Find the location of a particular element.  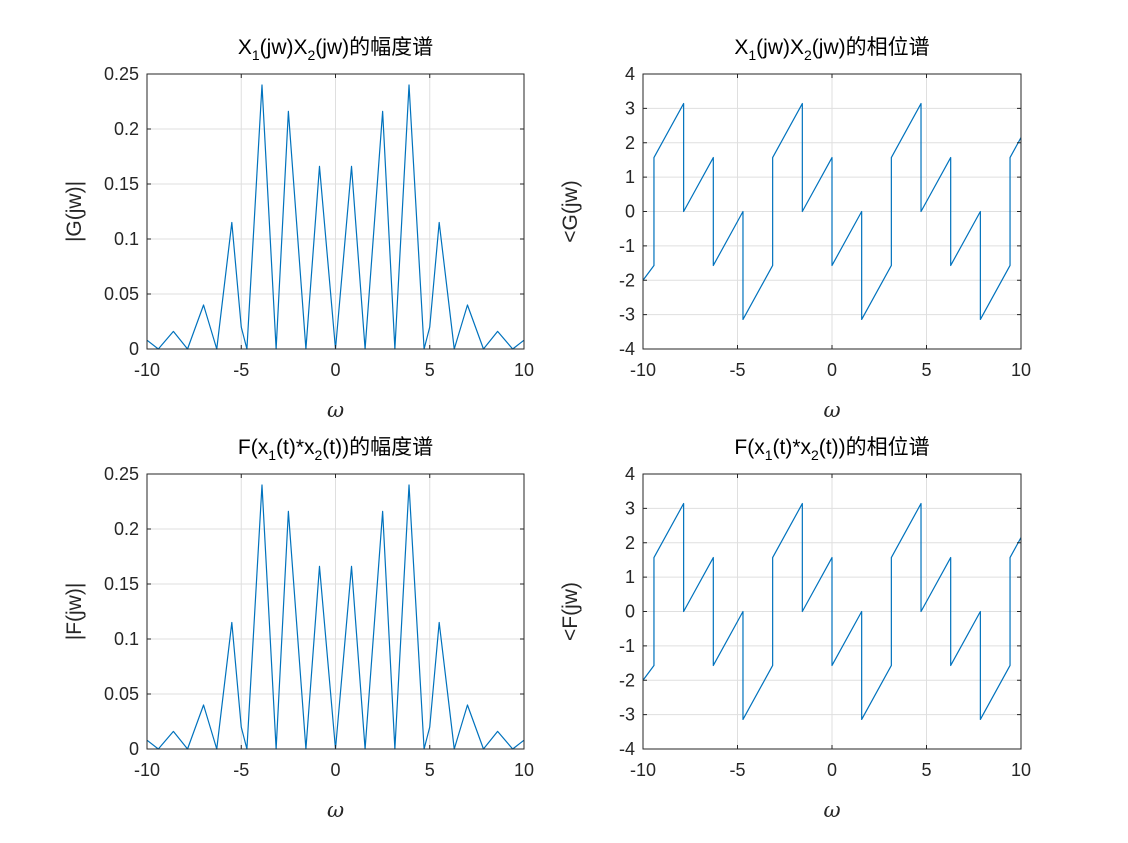

chart-title: X1(jw)X2(jw)的相位谱 is located at coordinates (831, 49).